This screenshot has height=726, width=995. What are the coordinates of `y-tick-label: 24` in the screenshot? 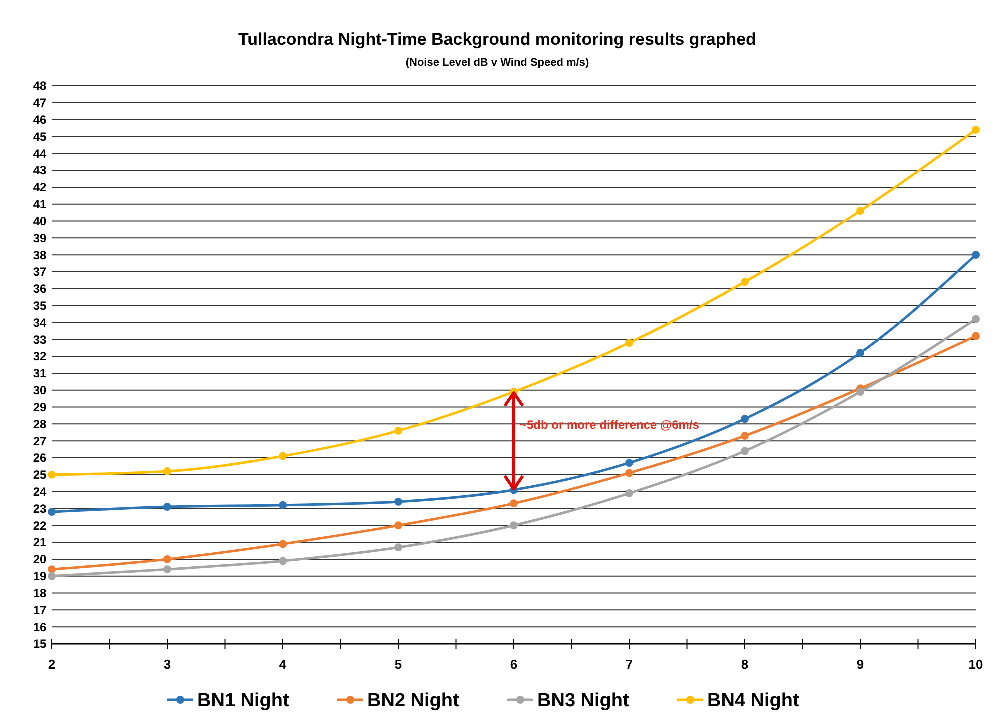 It's located at (40, 492).